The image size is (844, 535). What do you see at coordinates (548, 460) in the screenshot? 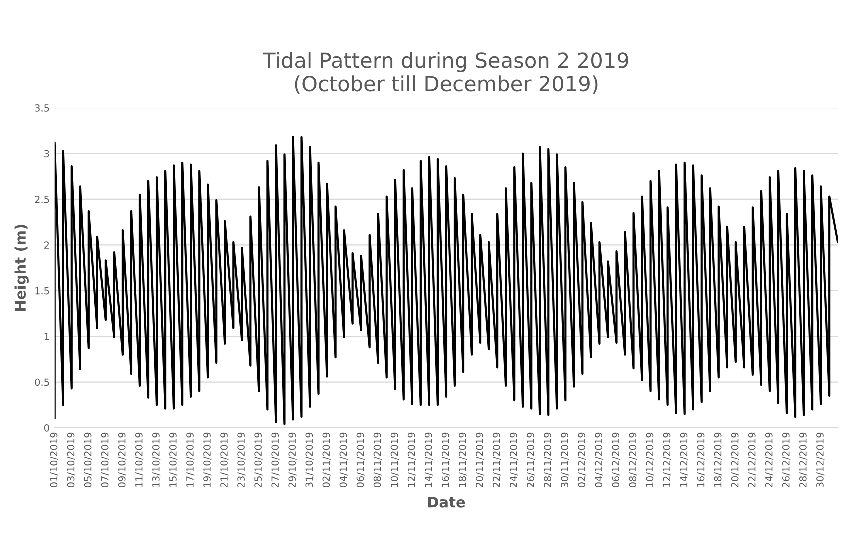
I see `x-tick-label: 28/11/2019` at bounding box center [548, 460].